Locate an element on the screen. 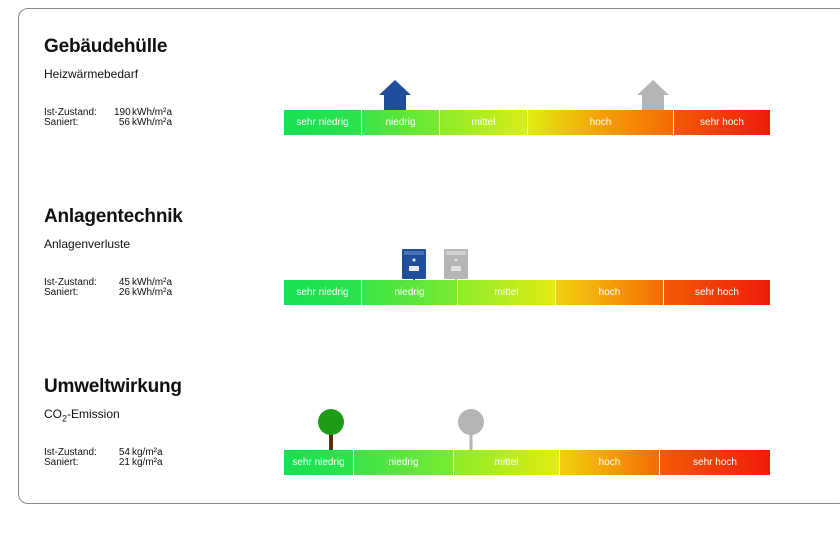 Image resolution: width=840 pixels, height=546 pixels. renovated-value: 56 is located at coordinates (124, 122).